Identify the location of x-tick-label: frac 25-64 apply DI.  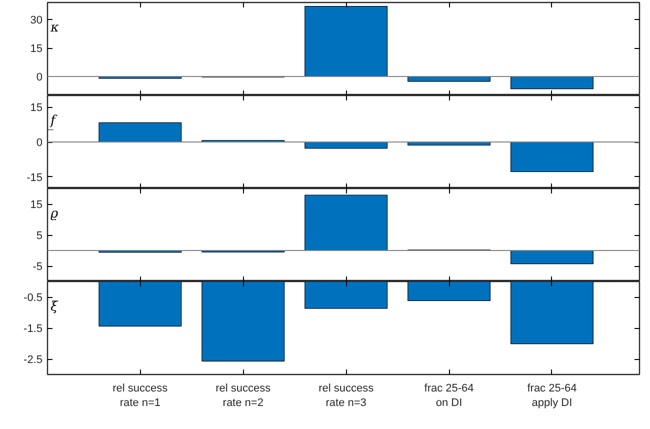
(552, 395).